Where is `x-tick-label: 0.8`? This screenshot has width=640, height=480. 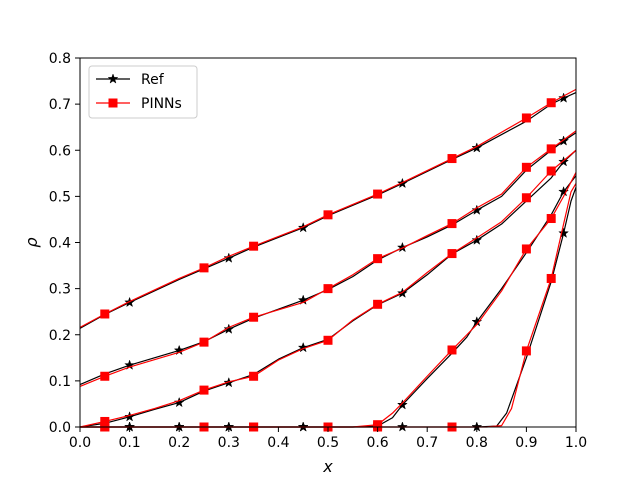
x-tick-label: 0.8 is located at coordinates (477, 443).